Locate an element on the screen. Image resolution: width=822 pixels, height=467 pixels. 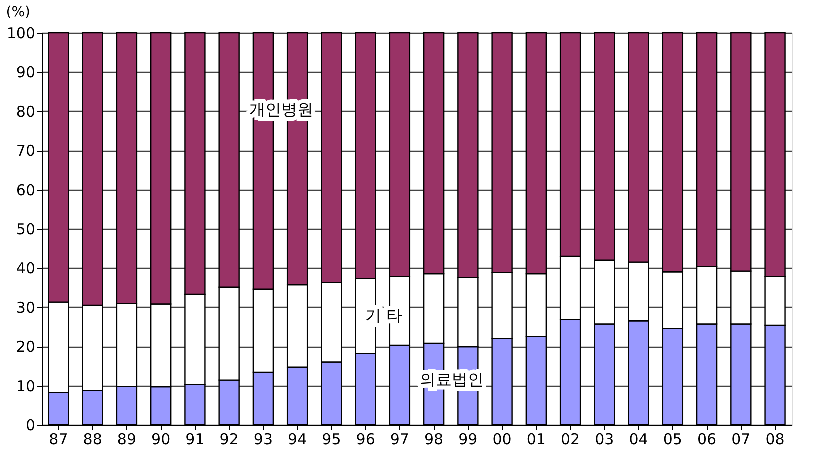
x-tick-label: 99 is located at coordinates (468, 439).